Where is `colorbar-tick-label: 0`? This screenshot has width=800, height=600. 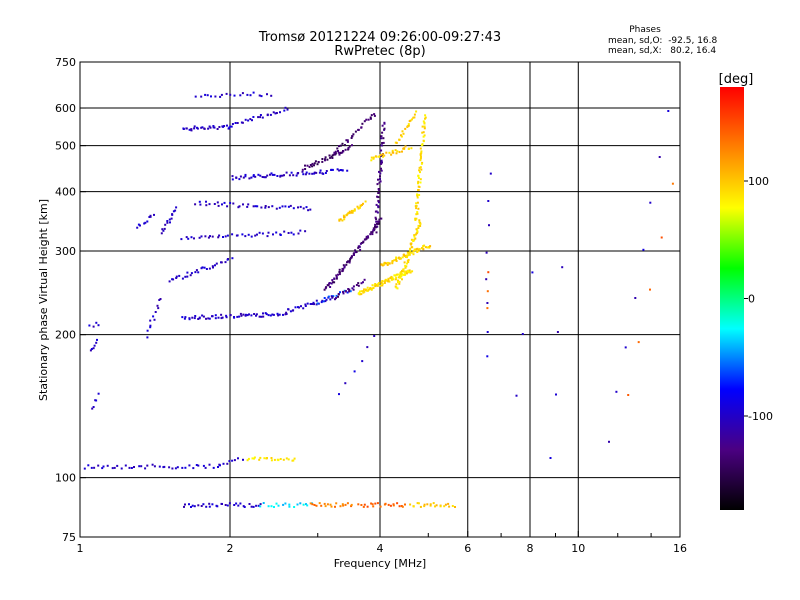
colorbar-tick-label: 0 is located at coordinates (751, 299).